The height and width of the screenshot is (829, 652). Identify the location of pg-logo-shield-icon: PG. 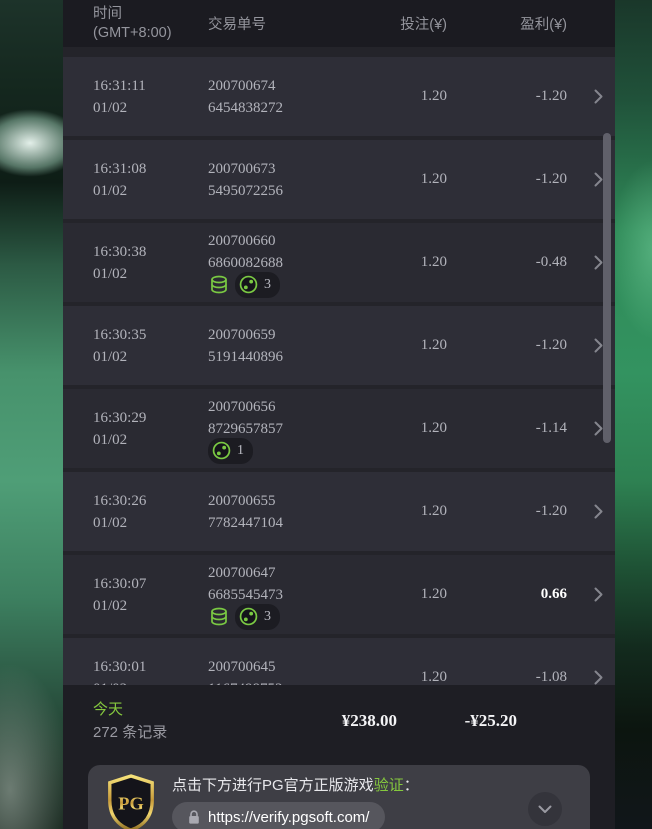
(131, 801).